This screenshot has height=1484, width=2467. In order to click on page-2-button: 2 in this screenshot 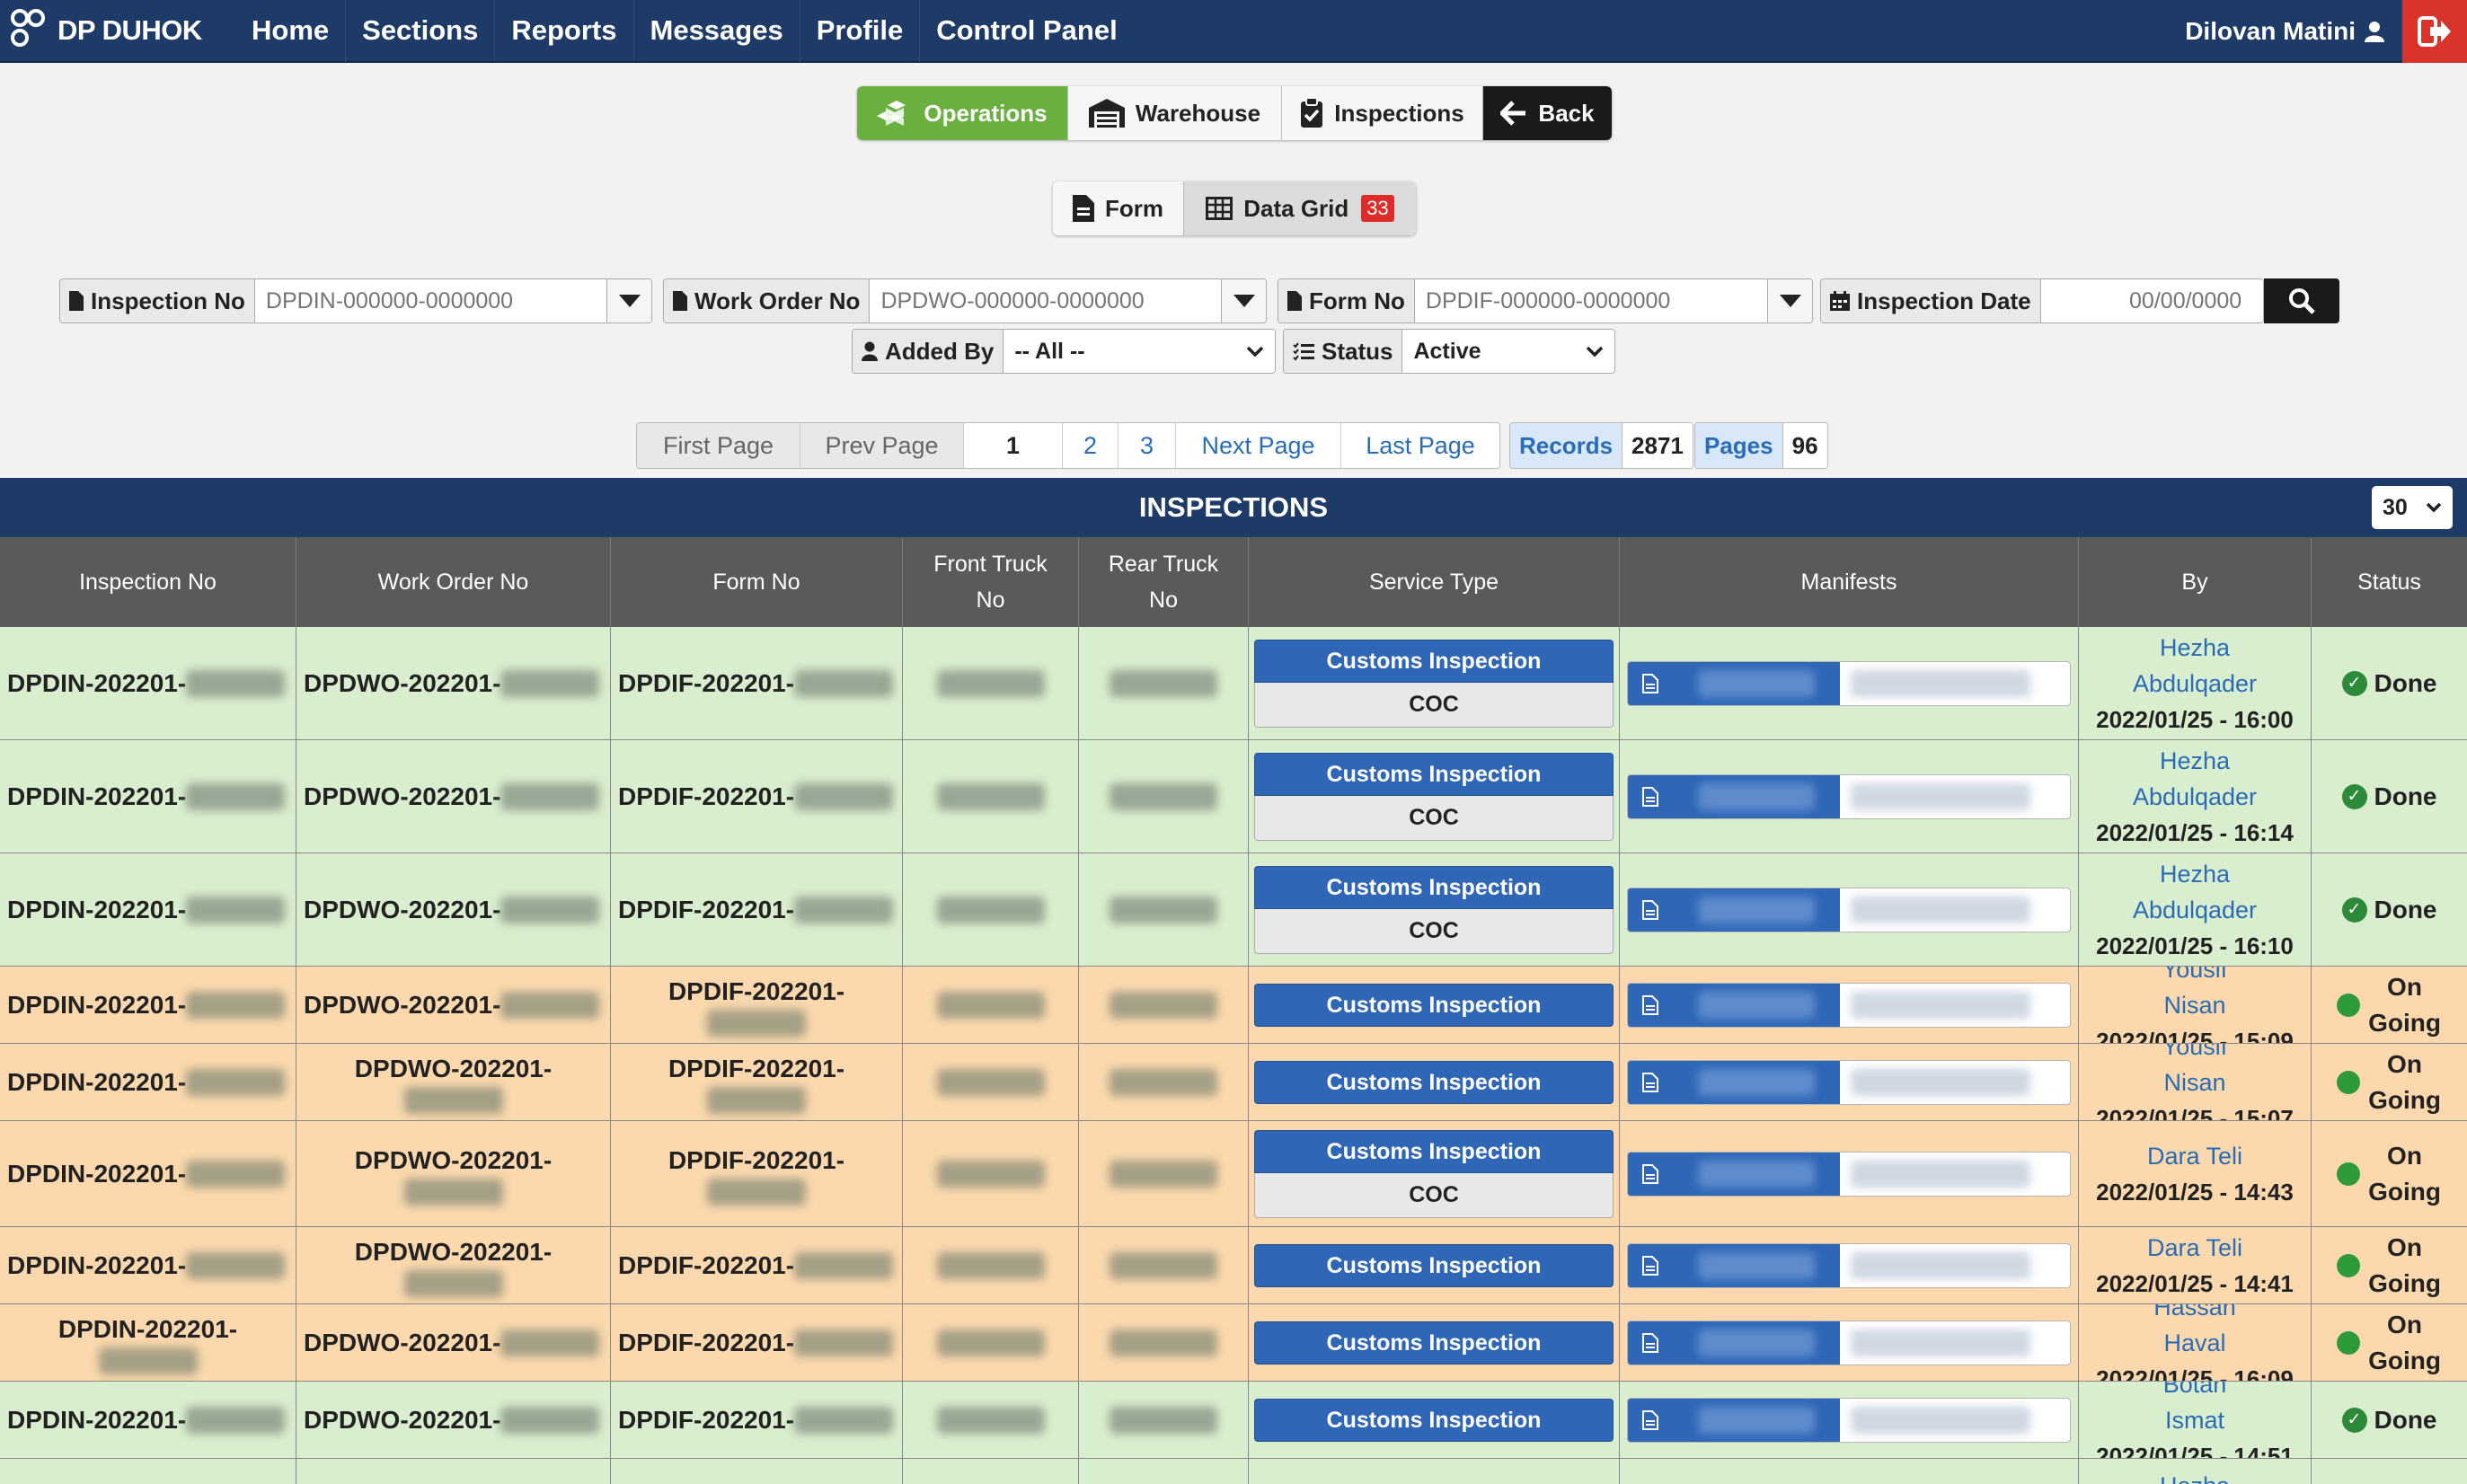, I will do `click(1091, 445)`.